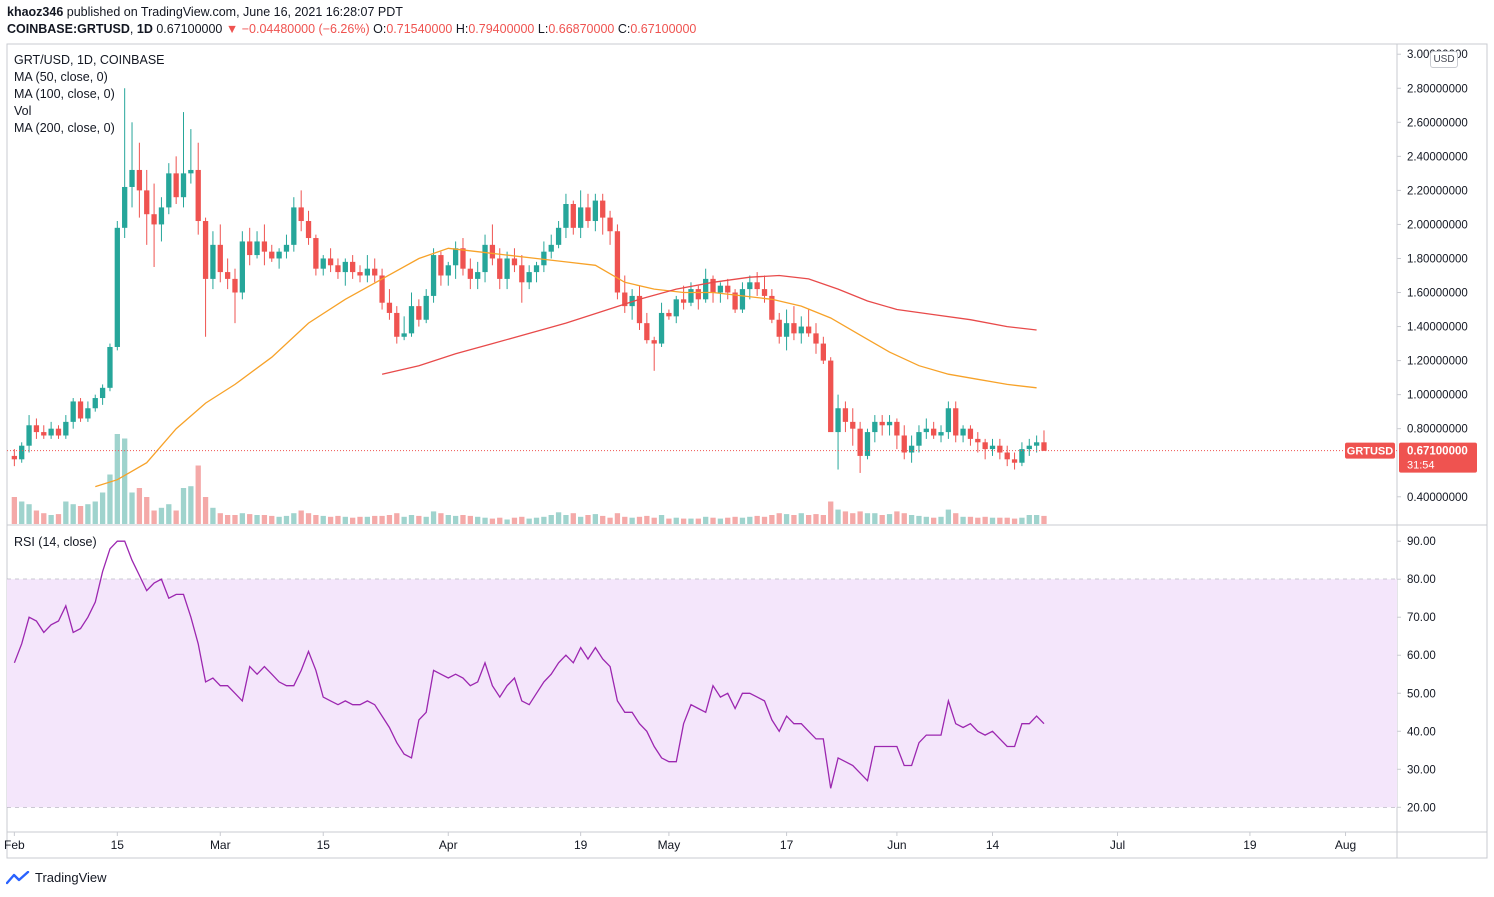 The width and height of the screenshot is (1494, 897). I want to click on rsi-tick-label: 80.00, so click(1421, 580).